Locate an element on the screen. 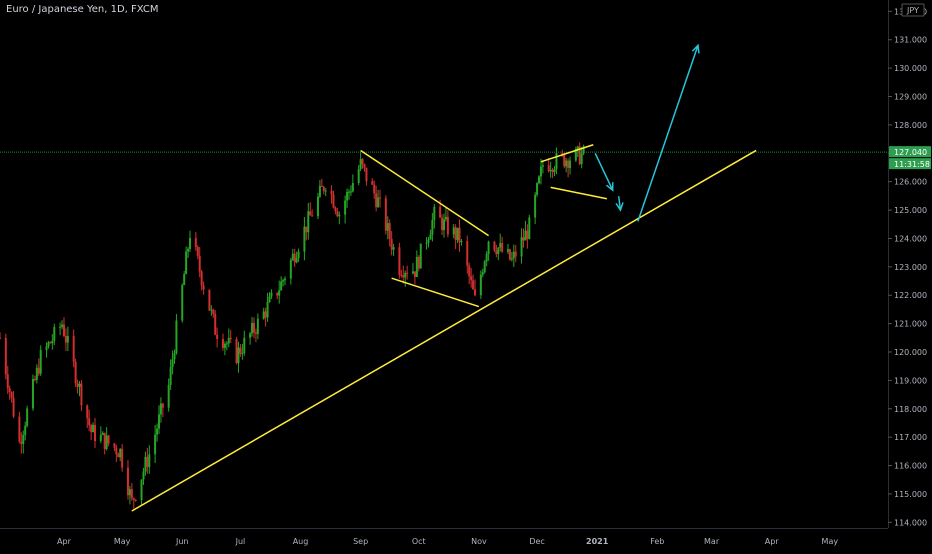 The width and height of the screenshot is (932, 554). time-tick-label: Sep is located at coordinates (360, 541).